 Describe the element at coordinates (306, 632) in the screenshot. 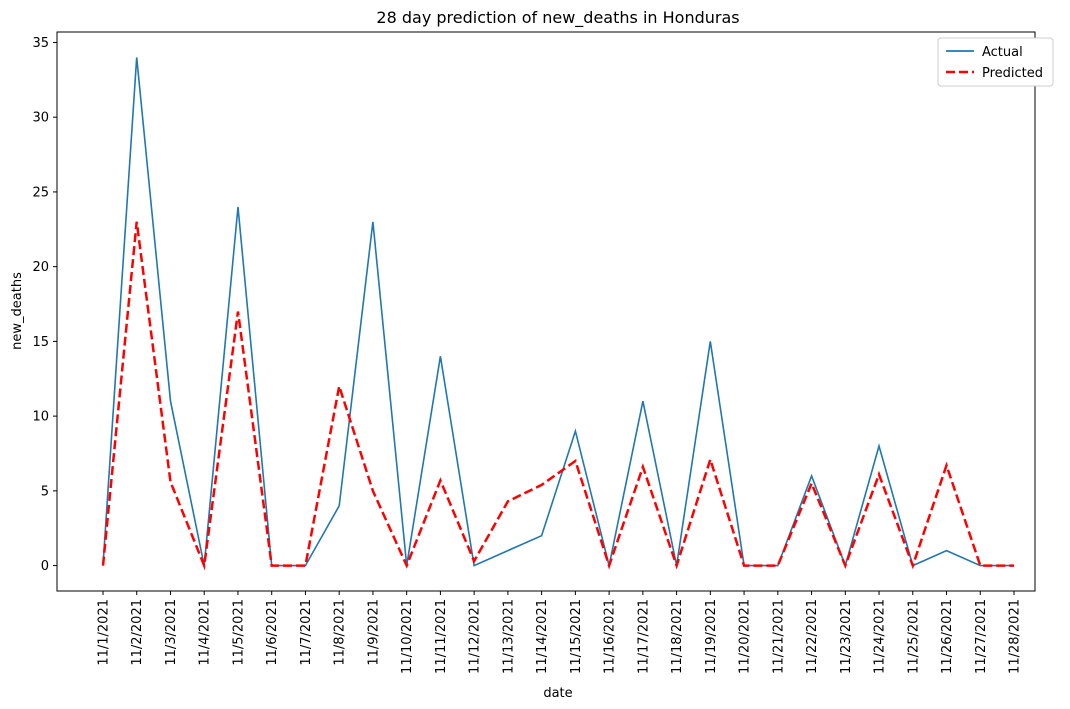

I see `x-tick-label: 11/7/2021` at that location.